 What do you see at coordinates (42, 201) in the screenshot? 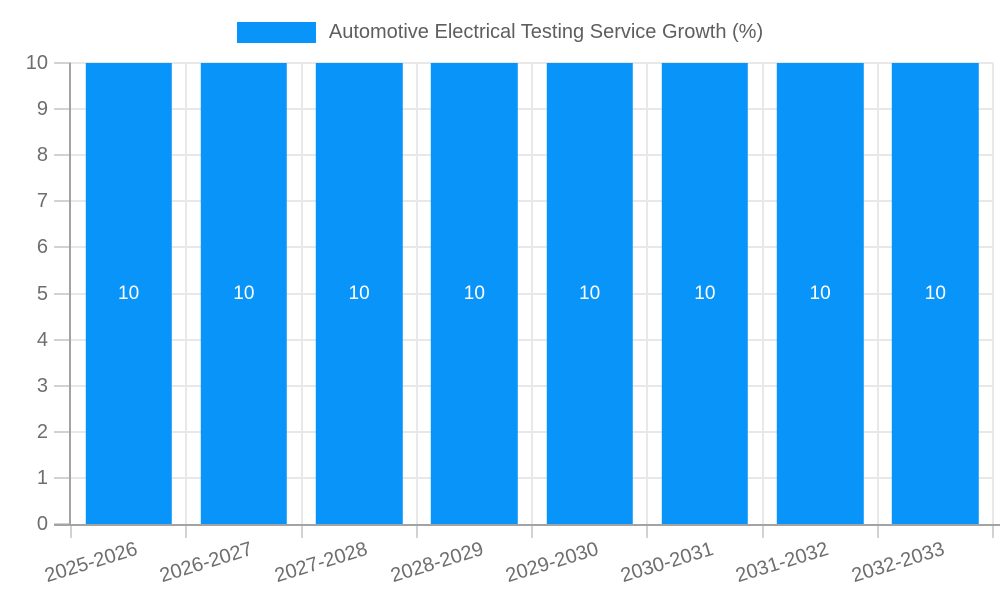
I see `y-axis-tick-label: 7` at bounding box center [42, 201].